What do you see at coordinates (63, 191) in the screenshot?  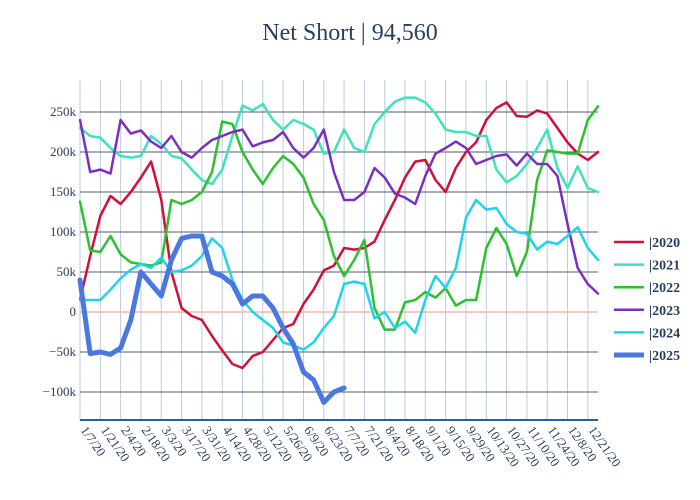 I see `y-tick-label: 150k` at bounding box center [63, 191].